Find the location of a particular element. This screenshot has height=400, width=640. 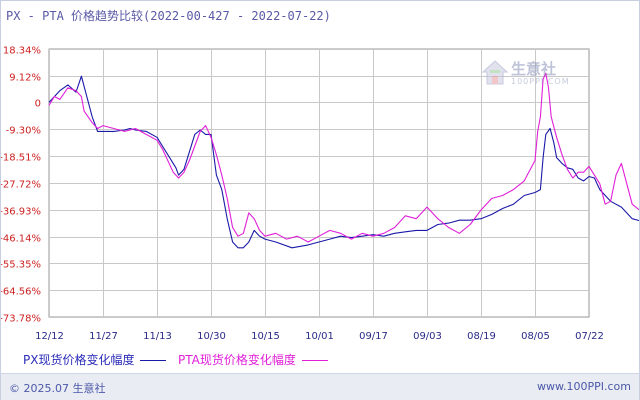

house-icon is located at coordinates (495, 72).